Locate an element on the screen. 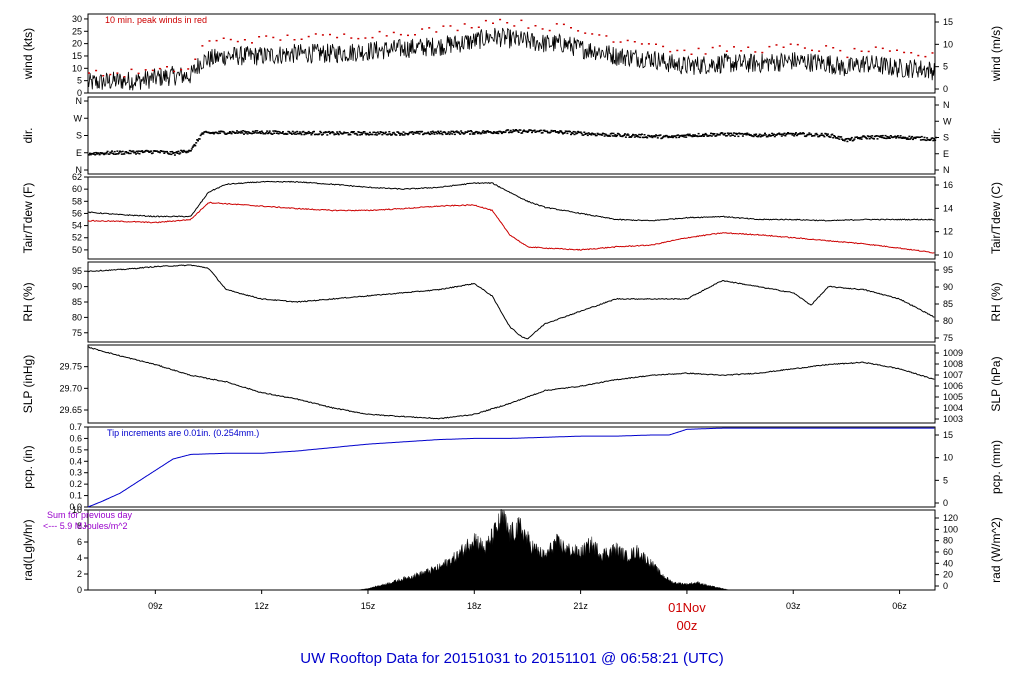 This screenshot has height=700, width=1024. slp-ytick-right-label: 1004 is located at coordinates (953, 408).